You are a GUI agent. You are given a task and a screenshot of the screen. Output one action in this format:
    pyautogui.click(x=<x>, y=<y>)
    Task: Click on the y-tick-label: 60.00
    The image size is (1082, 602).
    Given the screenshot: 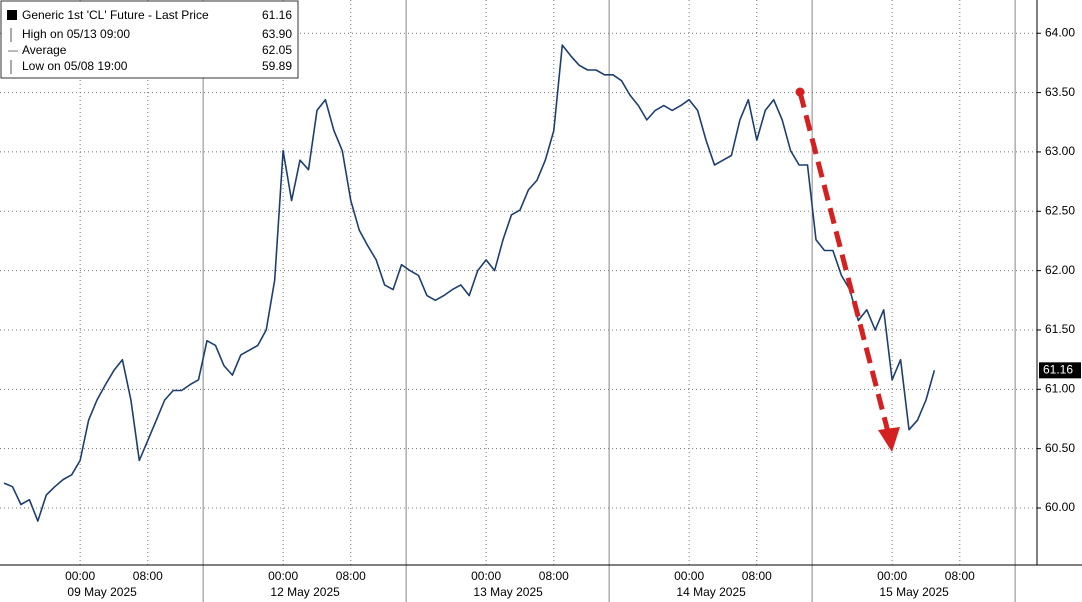 What is the action you would take?
    pyautogui.click(x=1060, y=507)
    